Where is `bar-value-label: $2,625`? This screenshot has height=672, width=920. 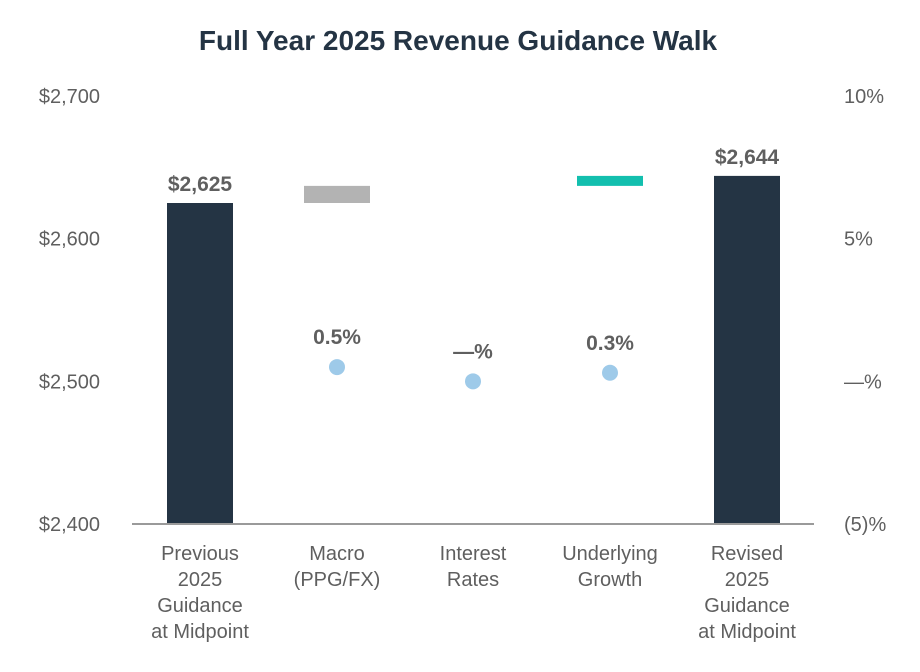 bar-value-label: $2,625 is located at coordinates (200, 184).